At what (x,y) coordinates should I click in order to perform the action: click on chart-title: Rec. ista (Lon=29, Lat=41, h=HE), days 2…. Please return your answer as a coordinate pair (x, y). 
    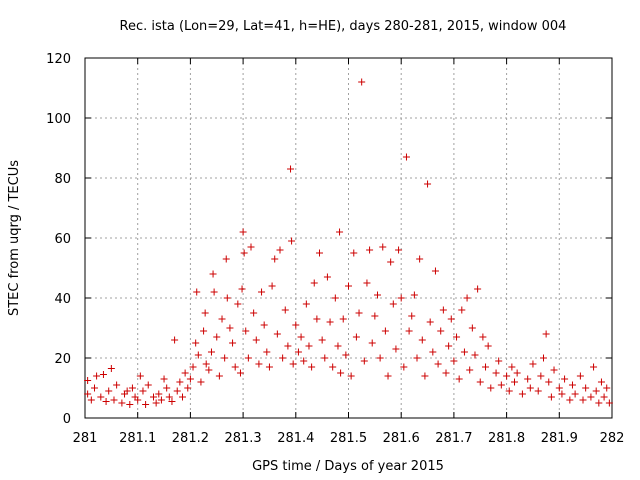
    Looking at the image, I should click on (343, 26).